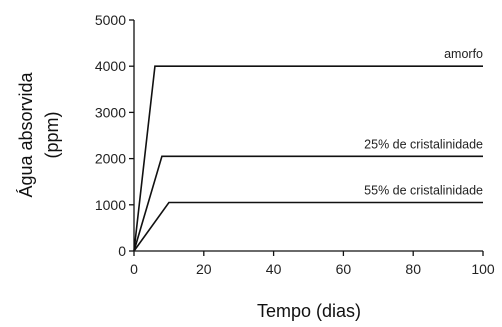 The image size is (502, 327). Describe the element at coordinates (110, 205) in the screenshot. I see `y-tick-label: 1000` at that location.